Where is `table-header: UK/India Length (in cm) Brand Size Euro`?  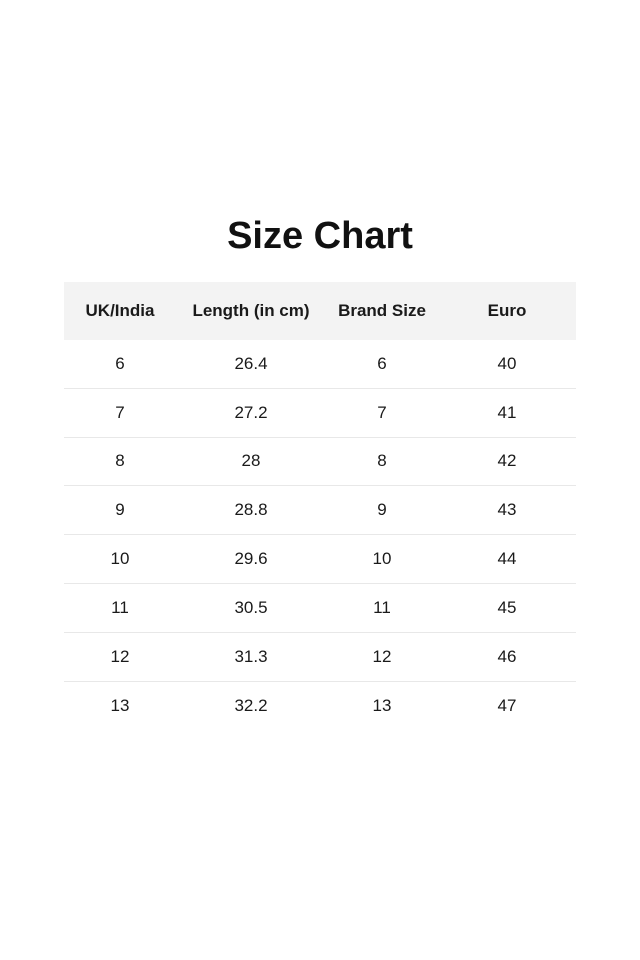
table-header: UK/India Length (in cm) Brand Size Euro is located at coordinates (320, 311).